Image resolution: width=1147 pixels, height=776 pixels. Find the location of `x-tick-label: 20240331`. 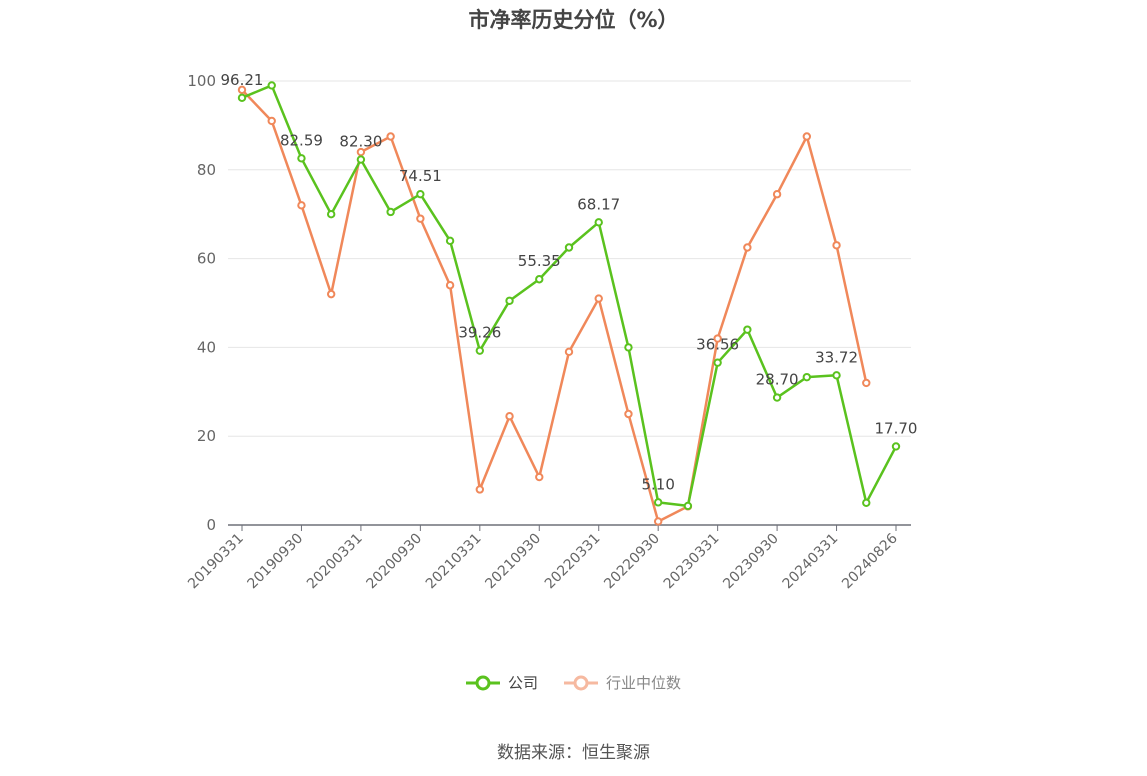

x-tick-label: 20240331 is located at coordinates (811, 562).